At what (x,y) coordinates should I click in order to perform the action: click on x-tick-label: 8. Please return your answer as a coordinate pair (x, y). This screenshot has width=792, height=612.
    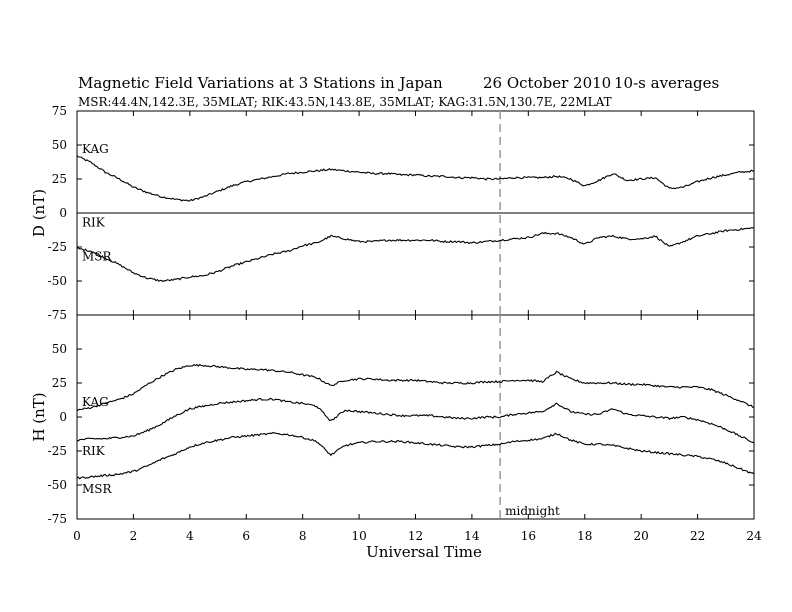
    Looking at the image, I should click on (303, 536).